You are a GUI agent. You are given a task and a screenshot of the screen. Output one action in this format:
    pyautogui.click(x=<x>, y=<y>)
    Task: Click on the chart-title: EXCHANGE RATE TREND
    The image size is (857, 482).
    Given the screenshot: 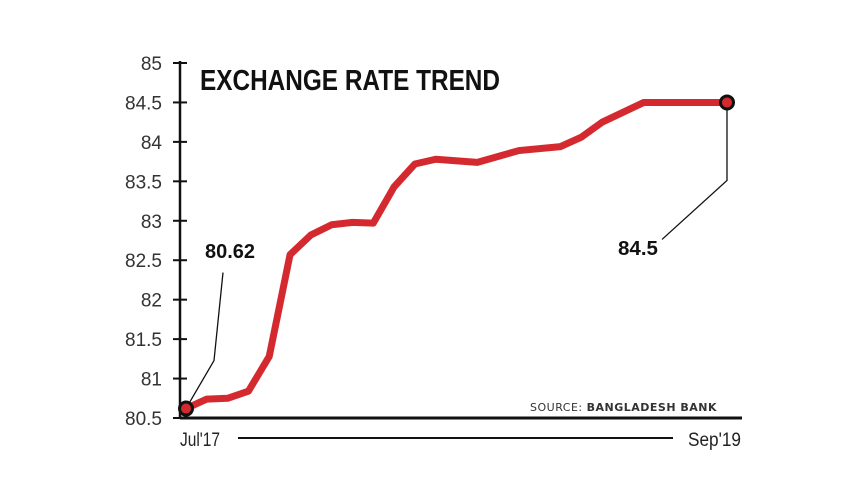 What is the action you would take?
    pyautogui.click(x=350, y=81)
    